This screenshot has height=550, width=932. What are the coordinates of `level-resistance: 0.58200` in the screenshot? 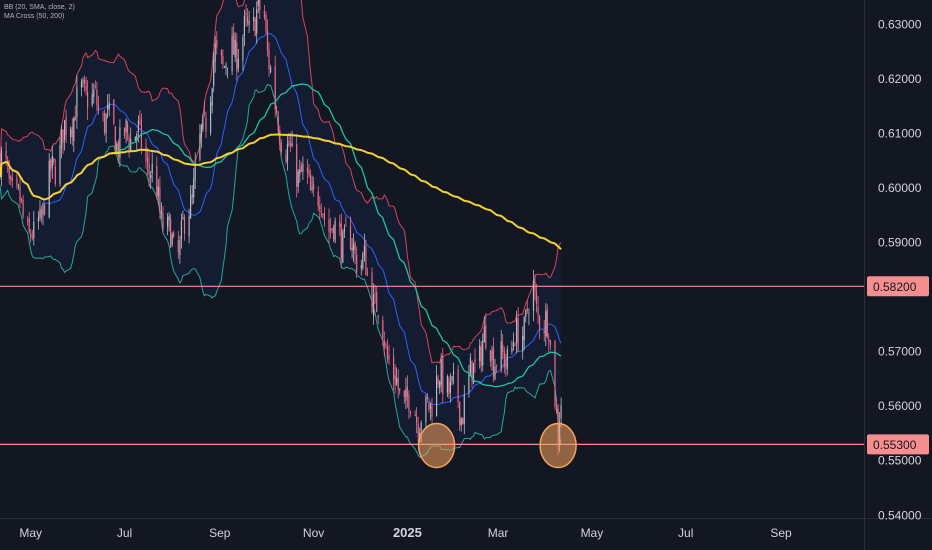 It's located at (464, 286).